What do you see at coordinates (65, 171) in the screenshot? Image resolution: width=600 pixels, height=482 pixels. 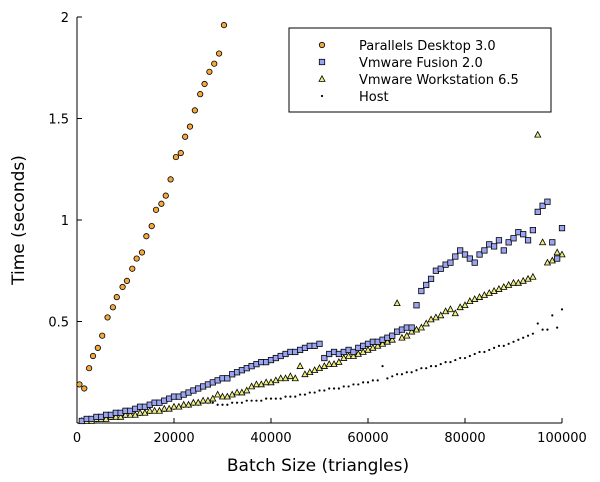 I see `y-axis-ticks: 0.5 1 1.5 2` at bounding box center [65, 171].